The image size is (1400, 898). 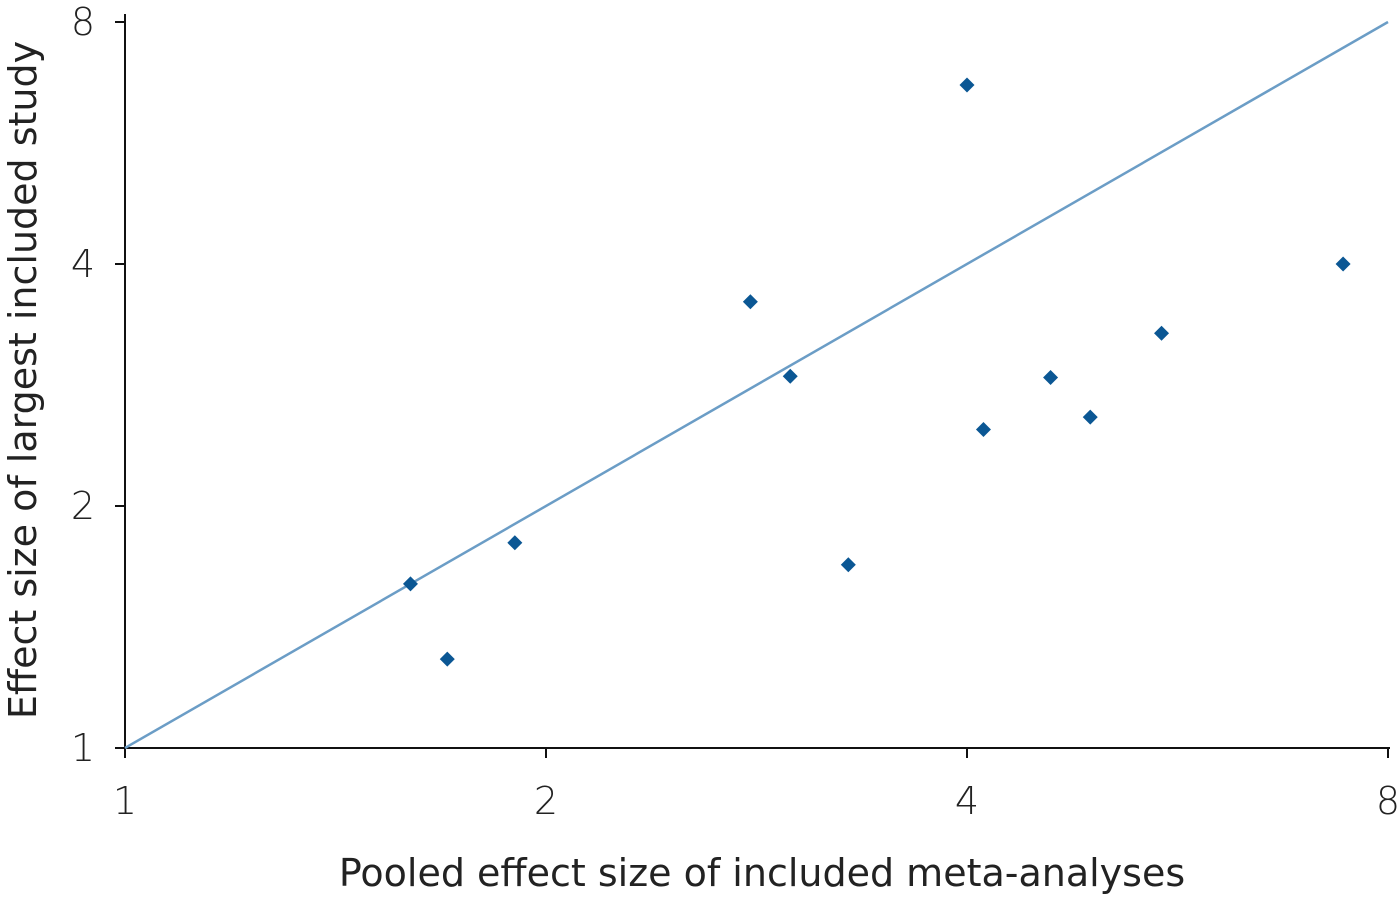 I want to click on y-tick-label: 2, so click(x=83, y=506).